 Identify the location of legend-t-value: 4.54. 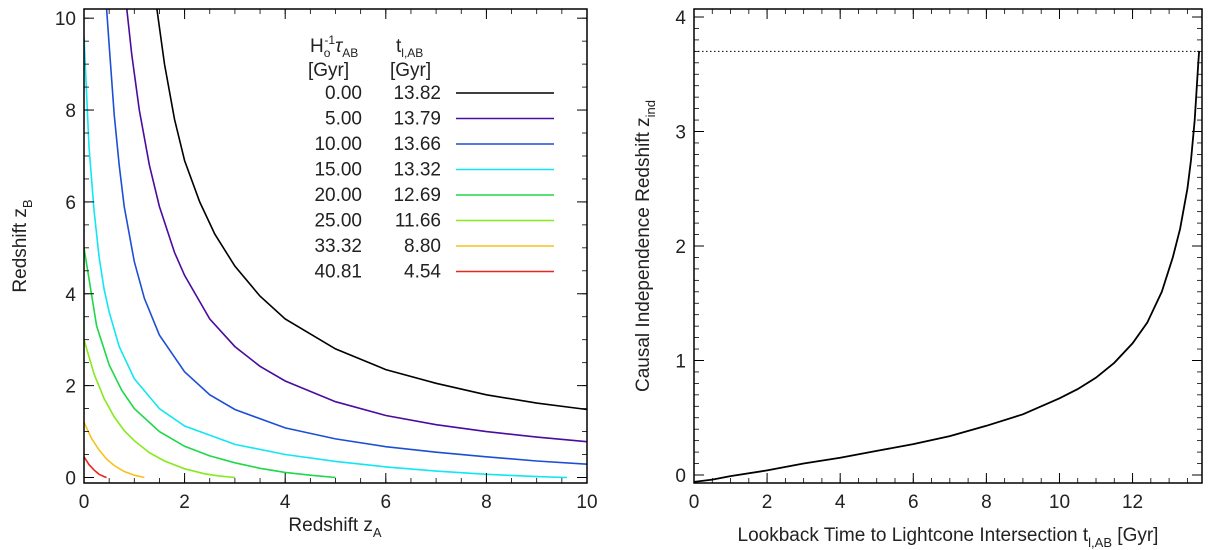
(422, 272).